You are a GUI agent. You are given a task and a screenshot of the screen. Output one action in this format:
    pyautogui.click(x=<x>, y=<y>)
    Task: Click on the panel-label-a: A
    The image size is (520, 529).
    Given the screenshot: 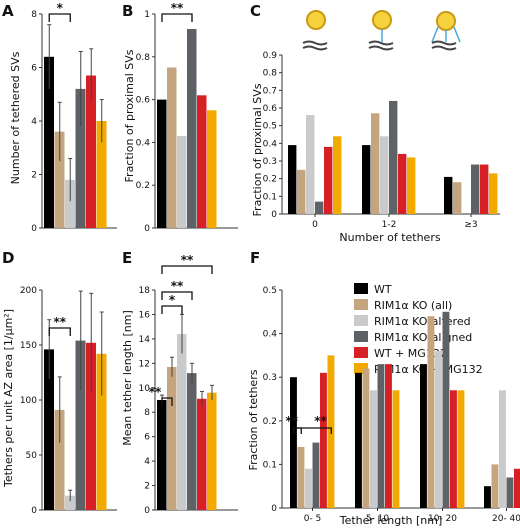 What is the action you would take?
    pyautogui.click(x=8, y=11)
    